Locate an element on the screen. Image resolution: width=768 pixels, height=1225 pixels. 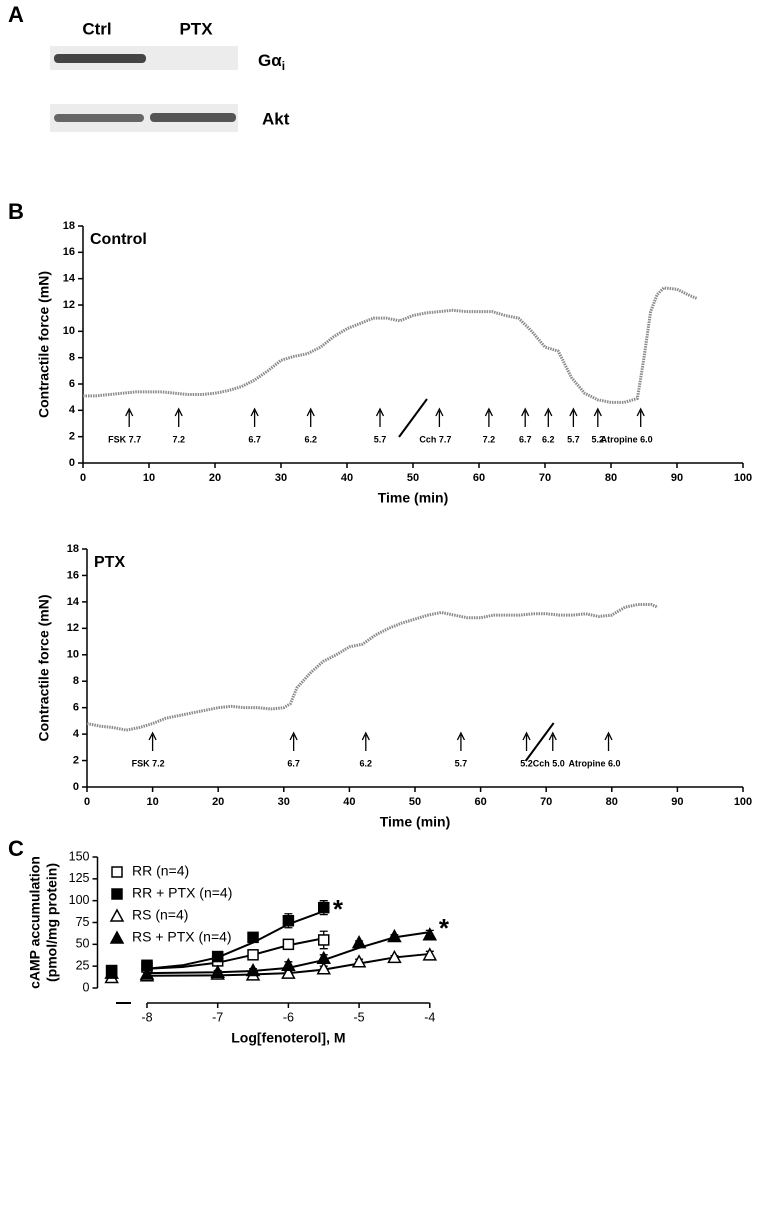
lane-label: Ctrl is located at coordinates (96, 28).